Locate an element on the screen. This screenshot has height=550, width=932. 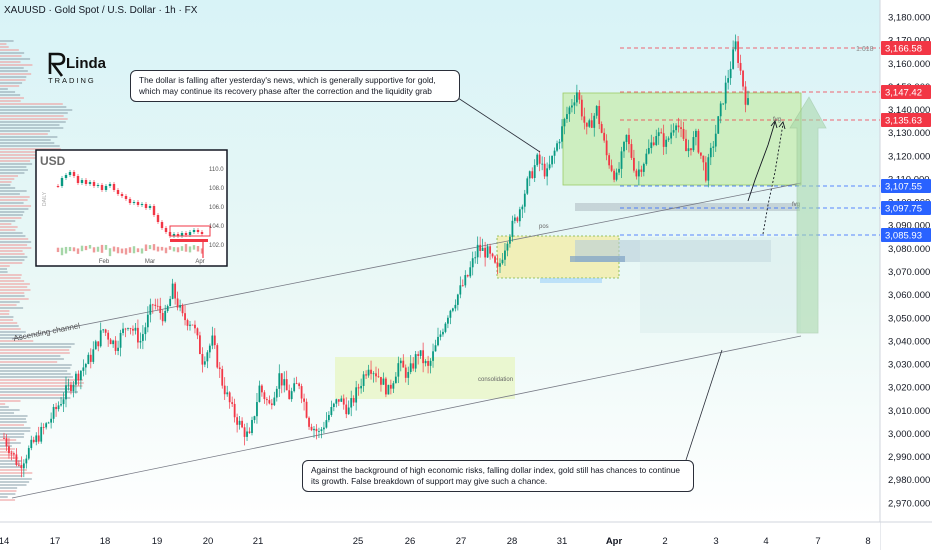
level-tag-text: 3,097.75 is located at coordinates (903, 209).